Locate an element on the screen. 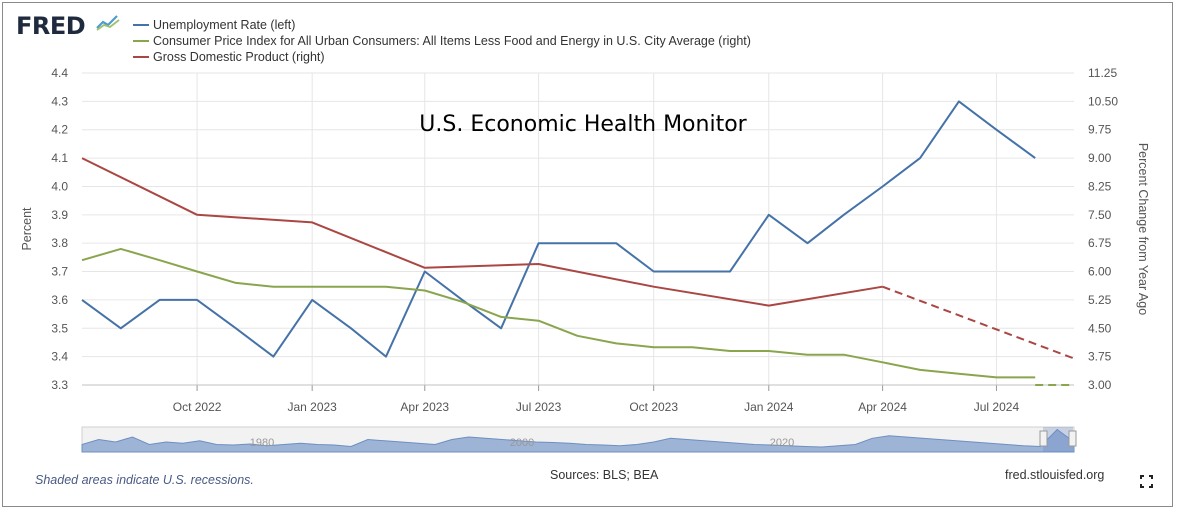  navigator-label: 2020 is located at coordinates (782, 443).